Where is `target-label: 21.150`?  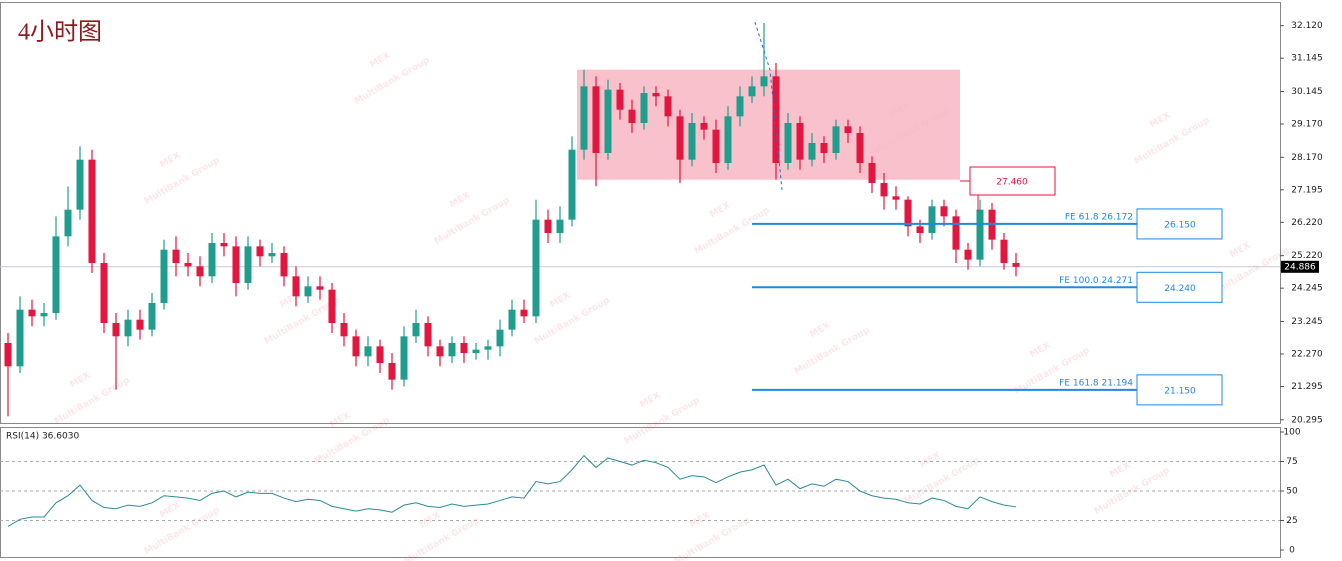 target-label: 21.150 is located at coordinates (1180, 391).